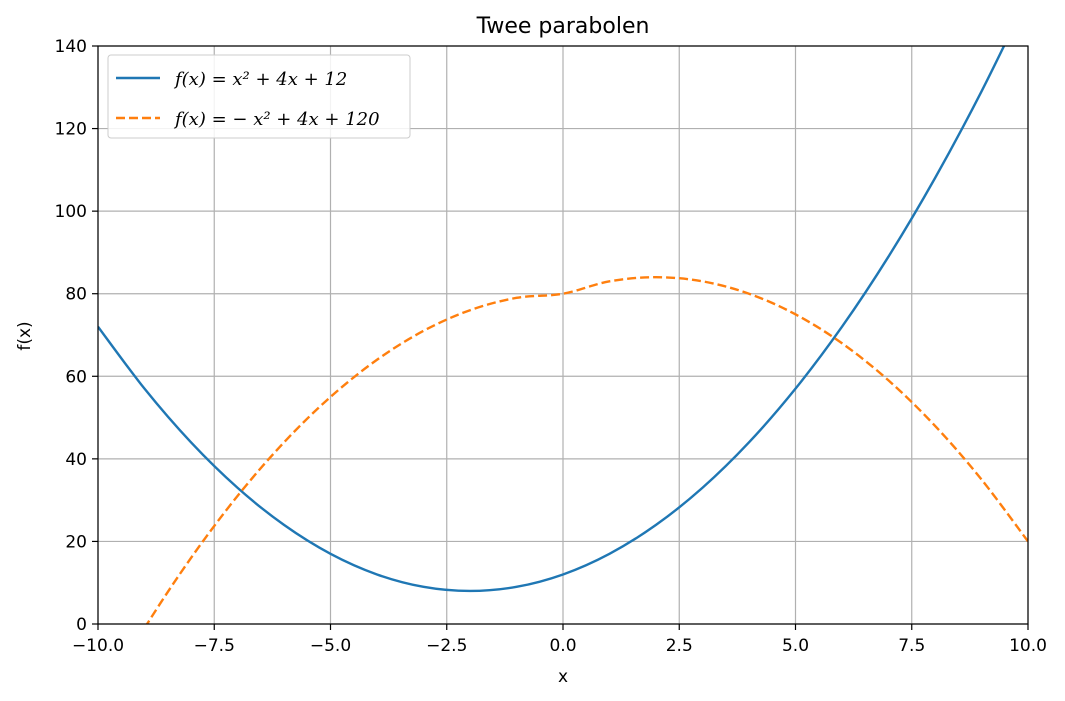 The height and width of the screenshot is (701, 1065). What do you see at coordinates (71, 47) in the screenshot?
I see `y-tick-label: 140` at bounding box center [71, 47].